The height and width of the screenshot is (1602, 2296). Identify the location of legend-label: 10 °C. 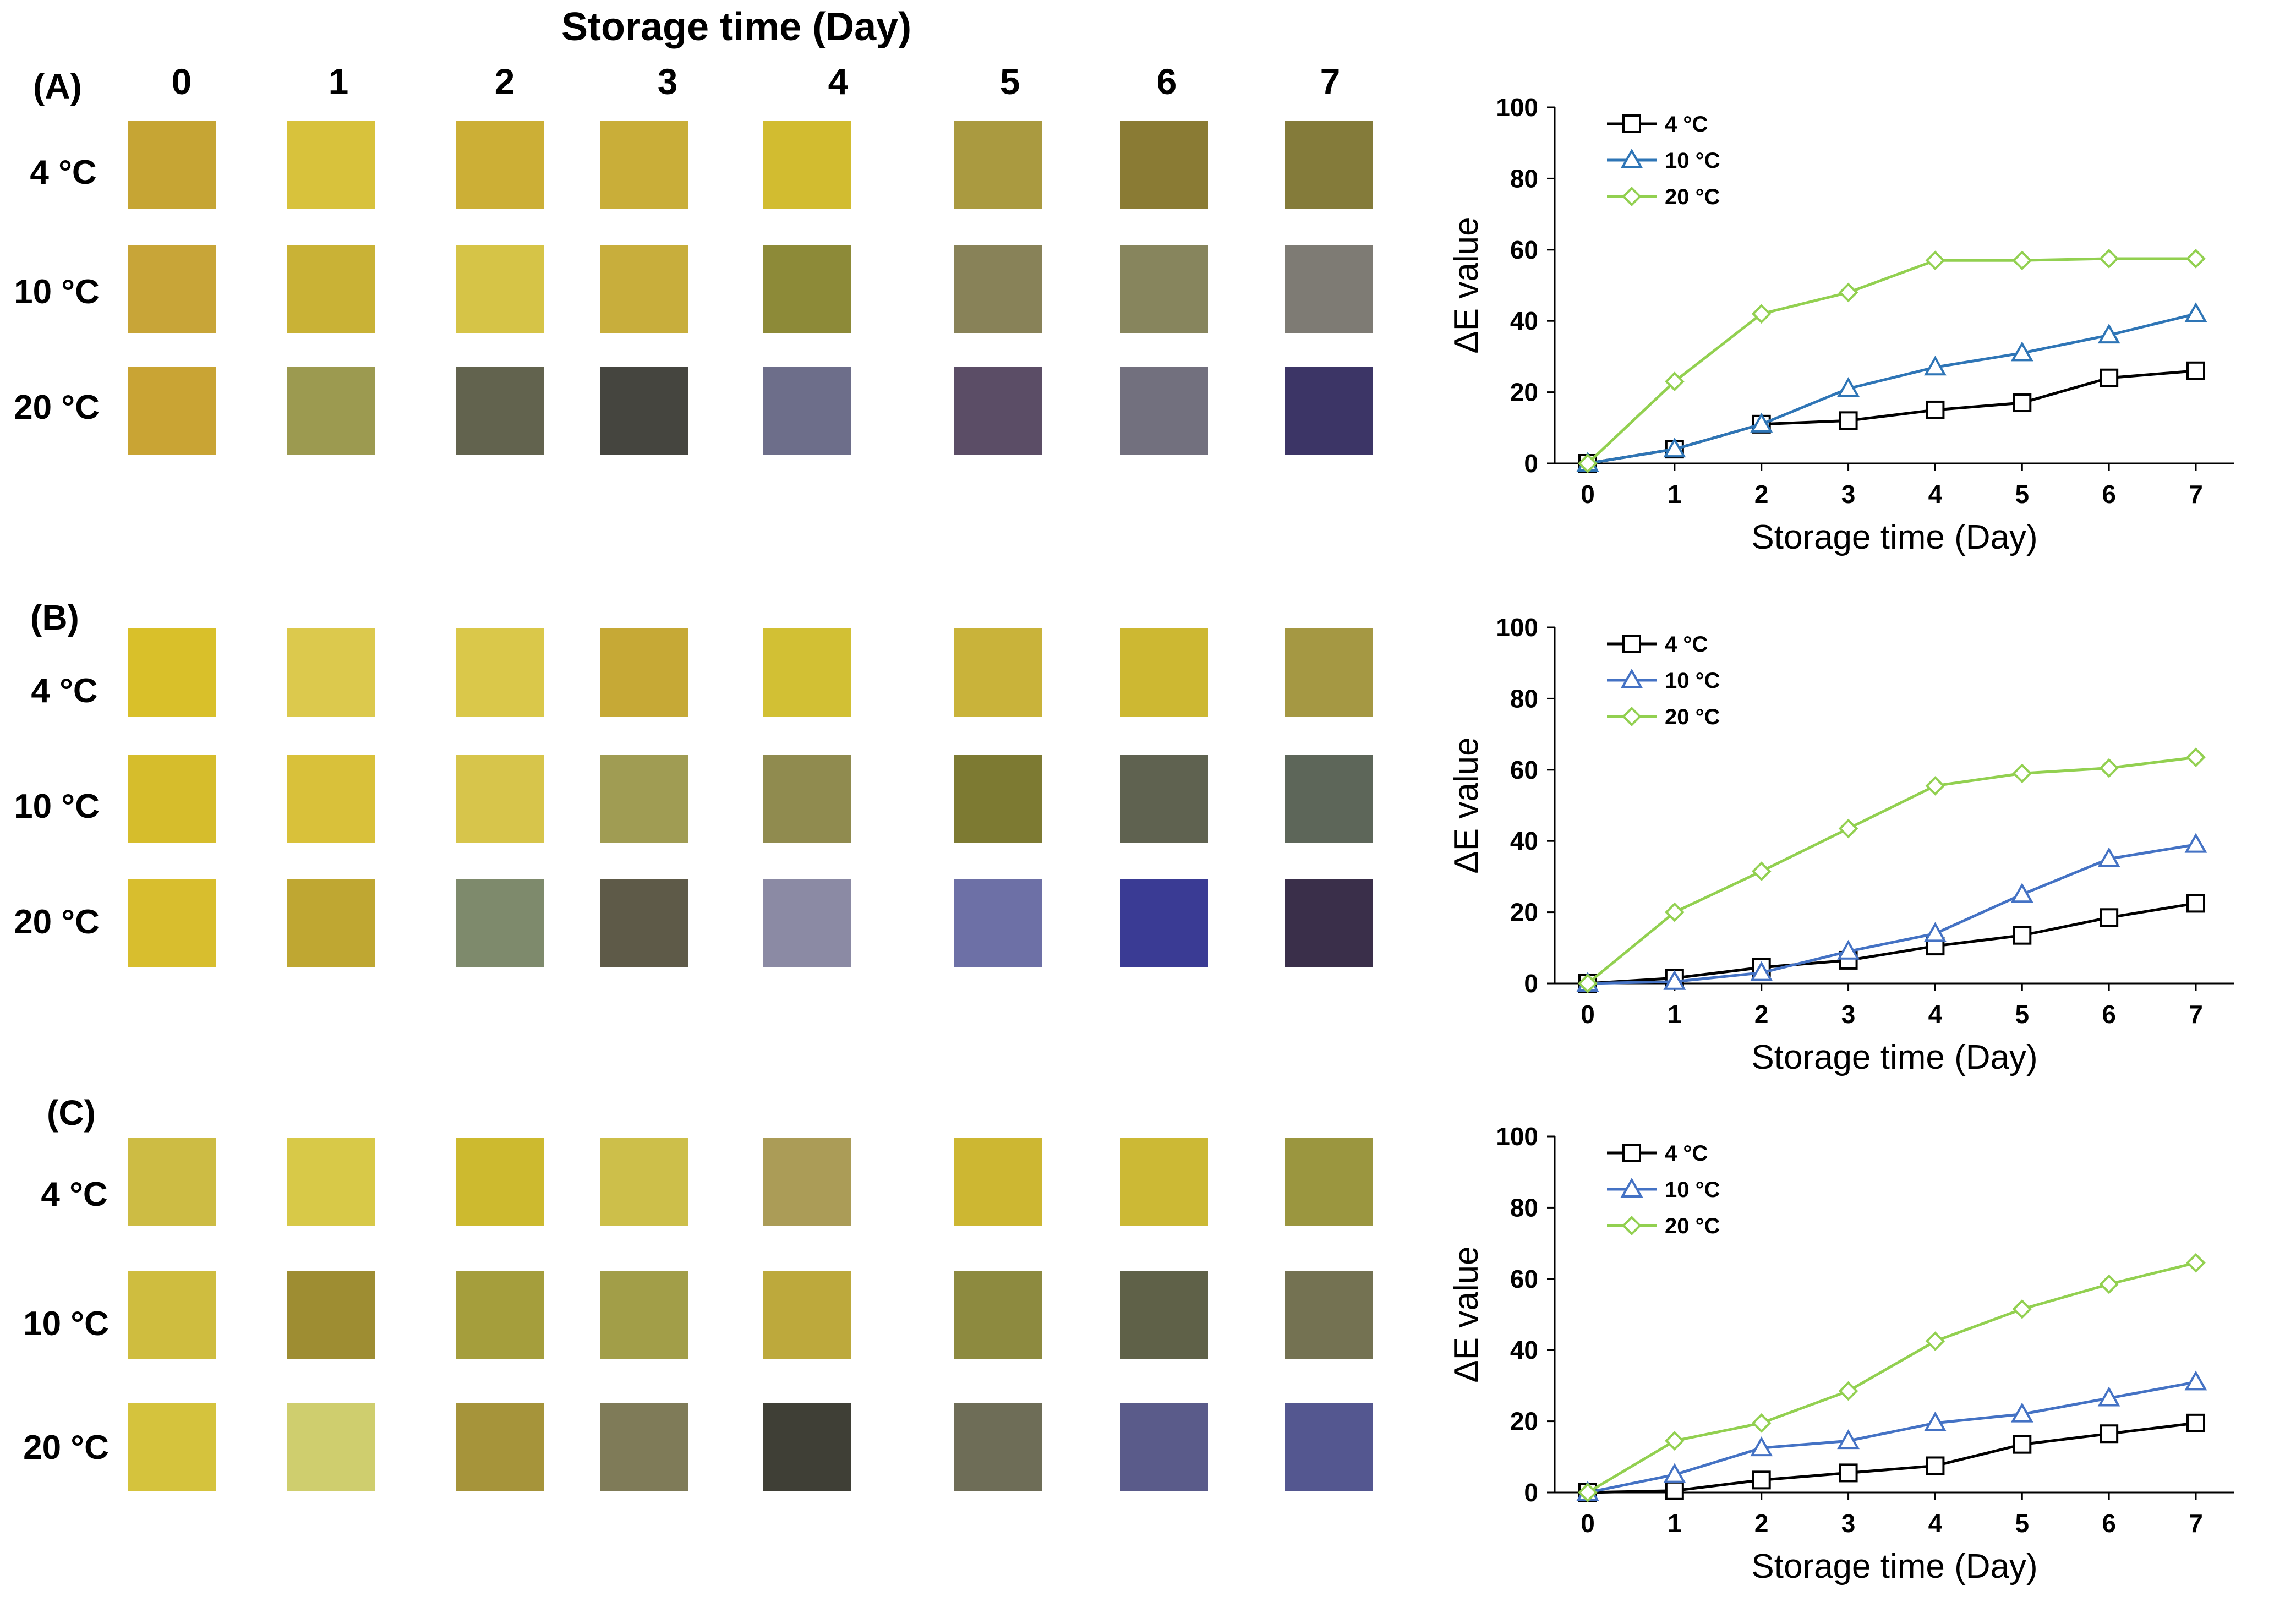
(1693, 681).